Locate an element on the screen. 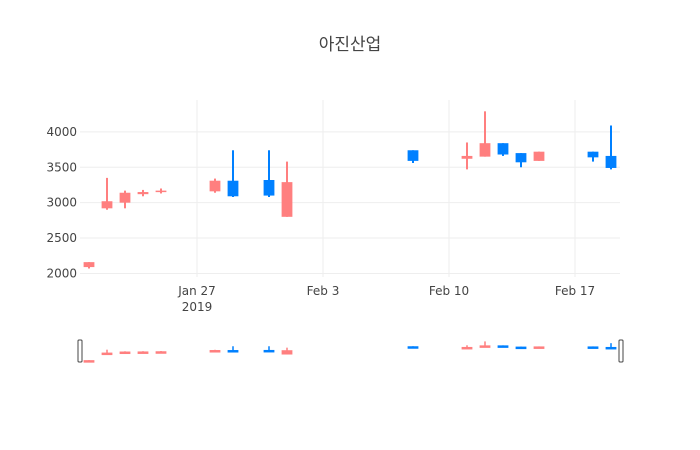 The image size is (700, 450). x-tick-sublabel: 2019 is located at coordinates (197, 307).